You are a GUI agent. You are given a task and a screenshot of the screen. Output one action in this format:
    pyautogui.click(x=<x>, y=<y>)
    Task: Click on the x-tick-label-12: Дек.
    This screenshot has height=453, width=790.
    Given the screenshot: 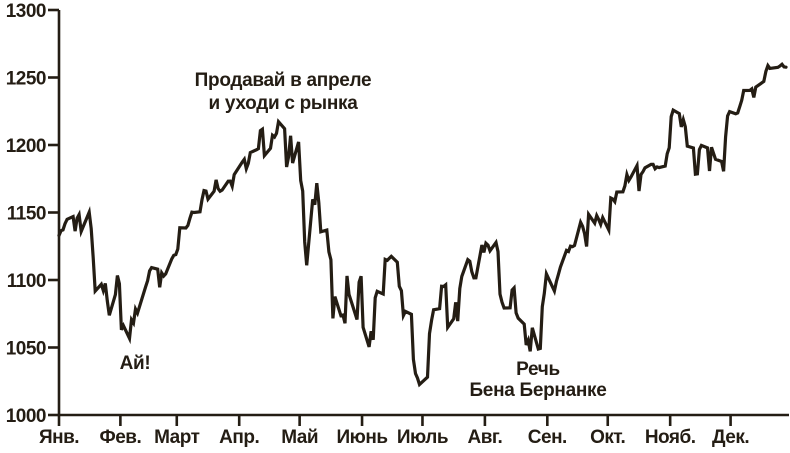 What is the action you would take?
    pyautogui.click(x=730, y=437)
    